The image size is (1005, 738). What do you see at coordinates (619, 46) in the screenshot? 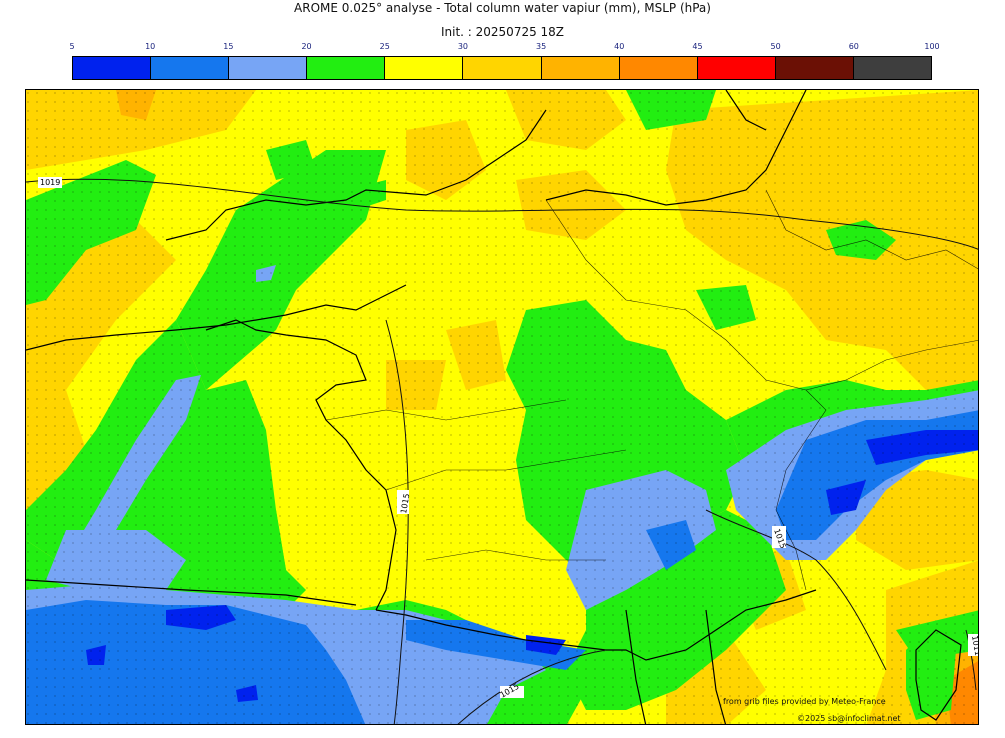
I see `tick-label: 40` at bounding box center [619, 46].